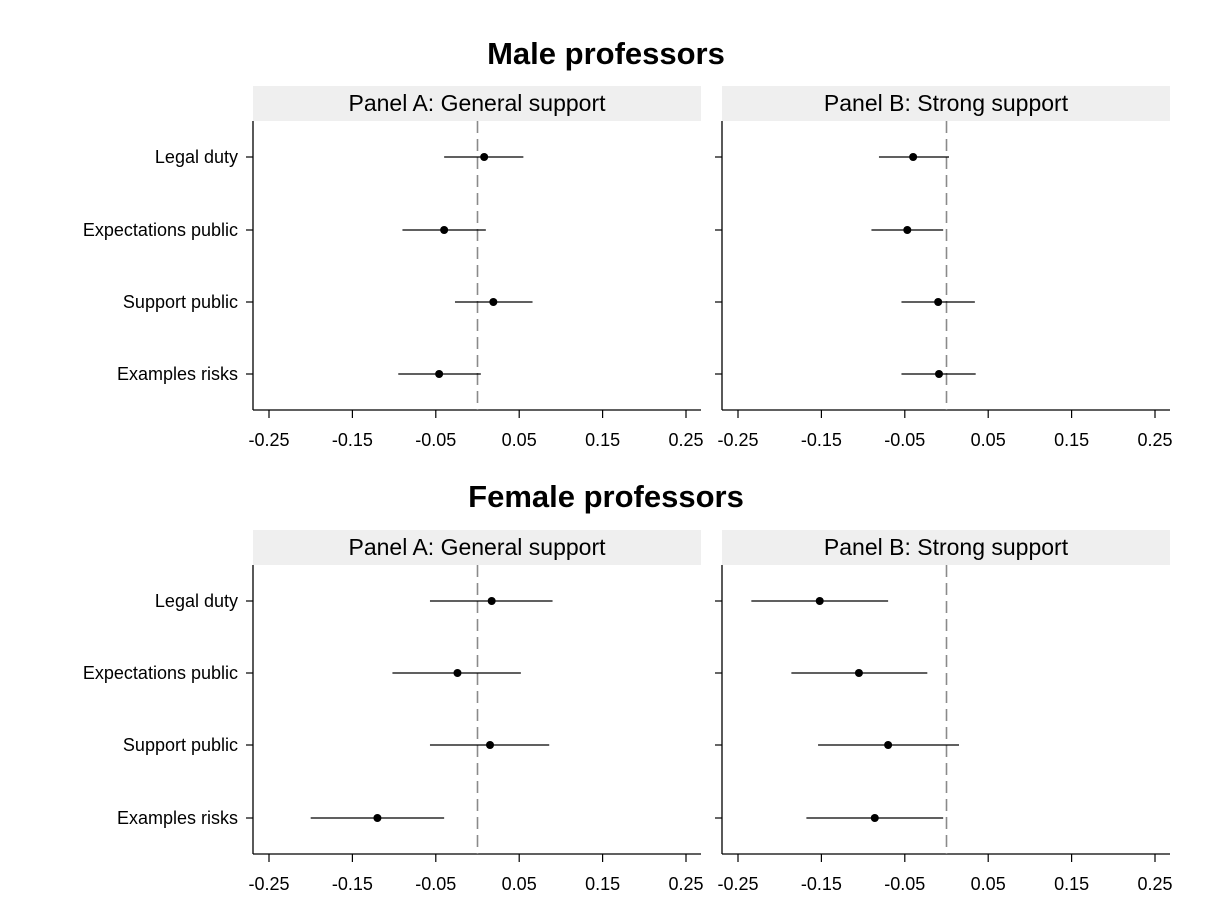  I want to click on chart-title: Female professors, so click(606, 496).